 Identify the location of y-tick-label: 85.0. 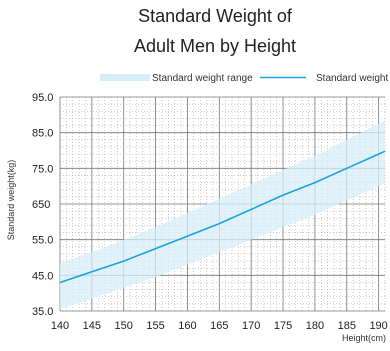
(42, 134).